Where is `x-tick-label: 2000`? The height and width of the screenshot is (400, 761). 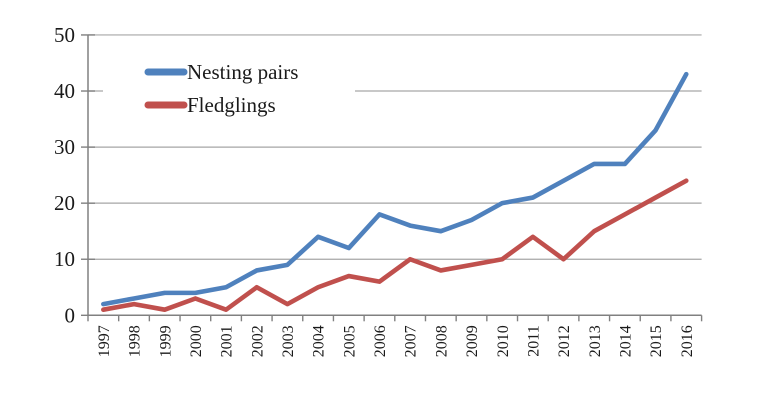 x-tick-label: 2000 is located at coordinates (196, 341).